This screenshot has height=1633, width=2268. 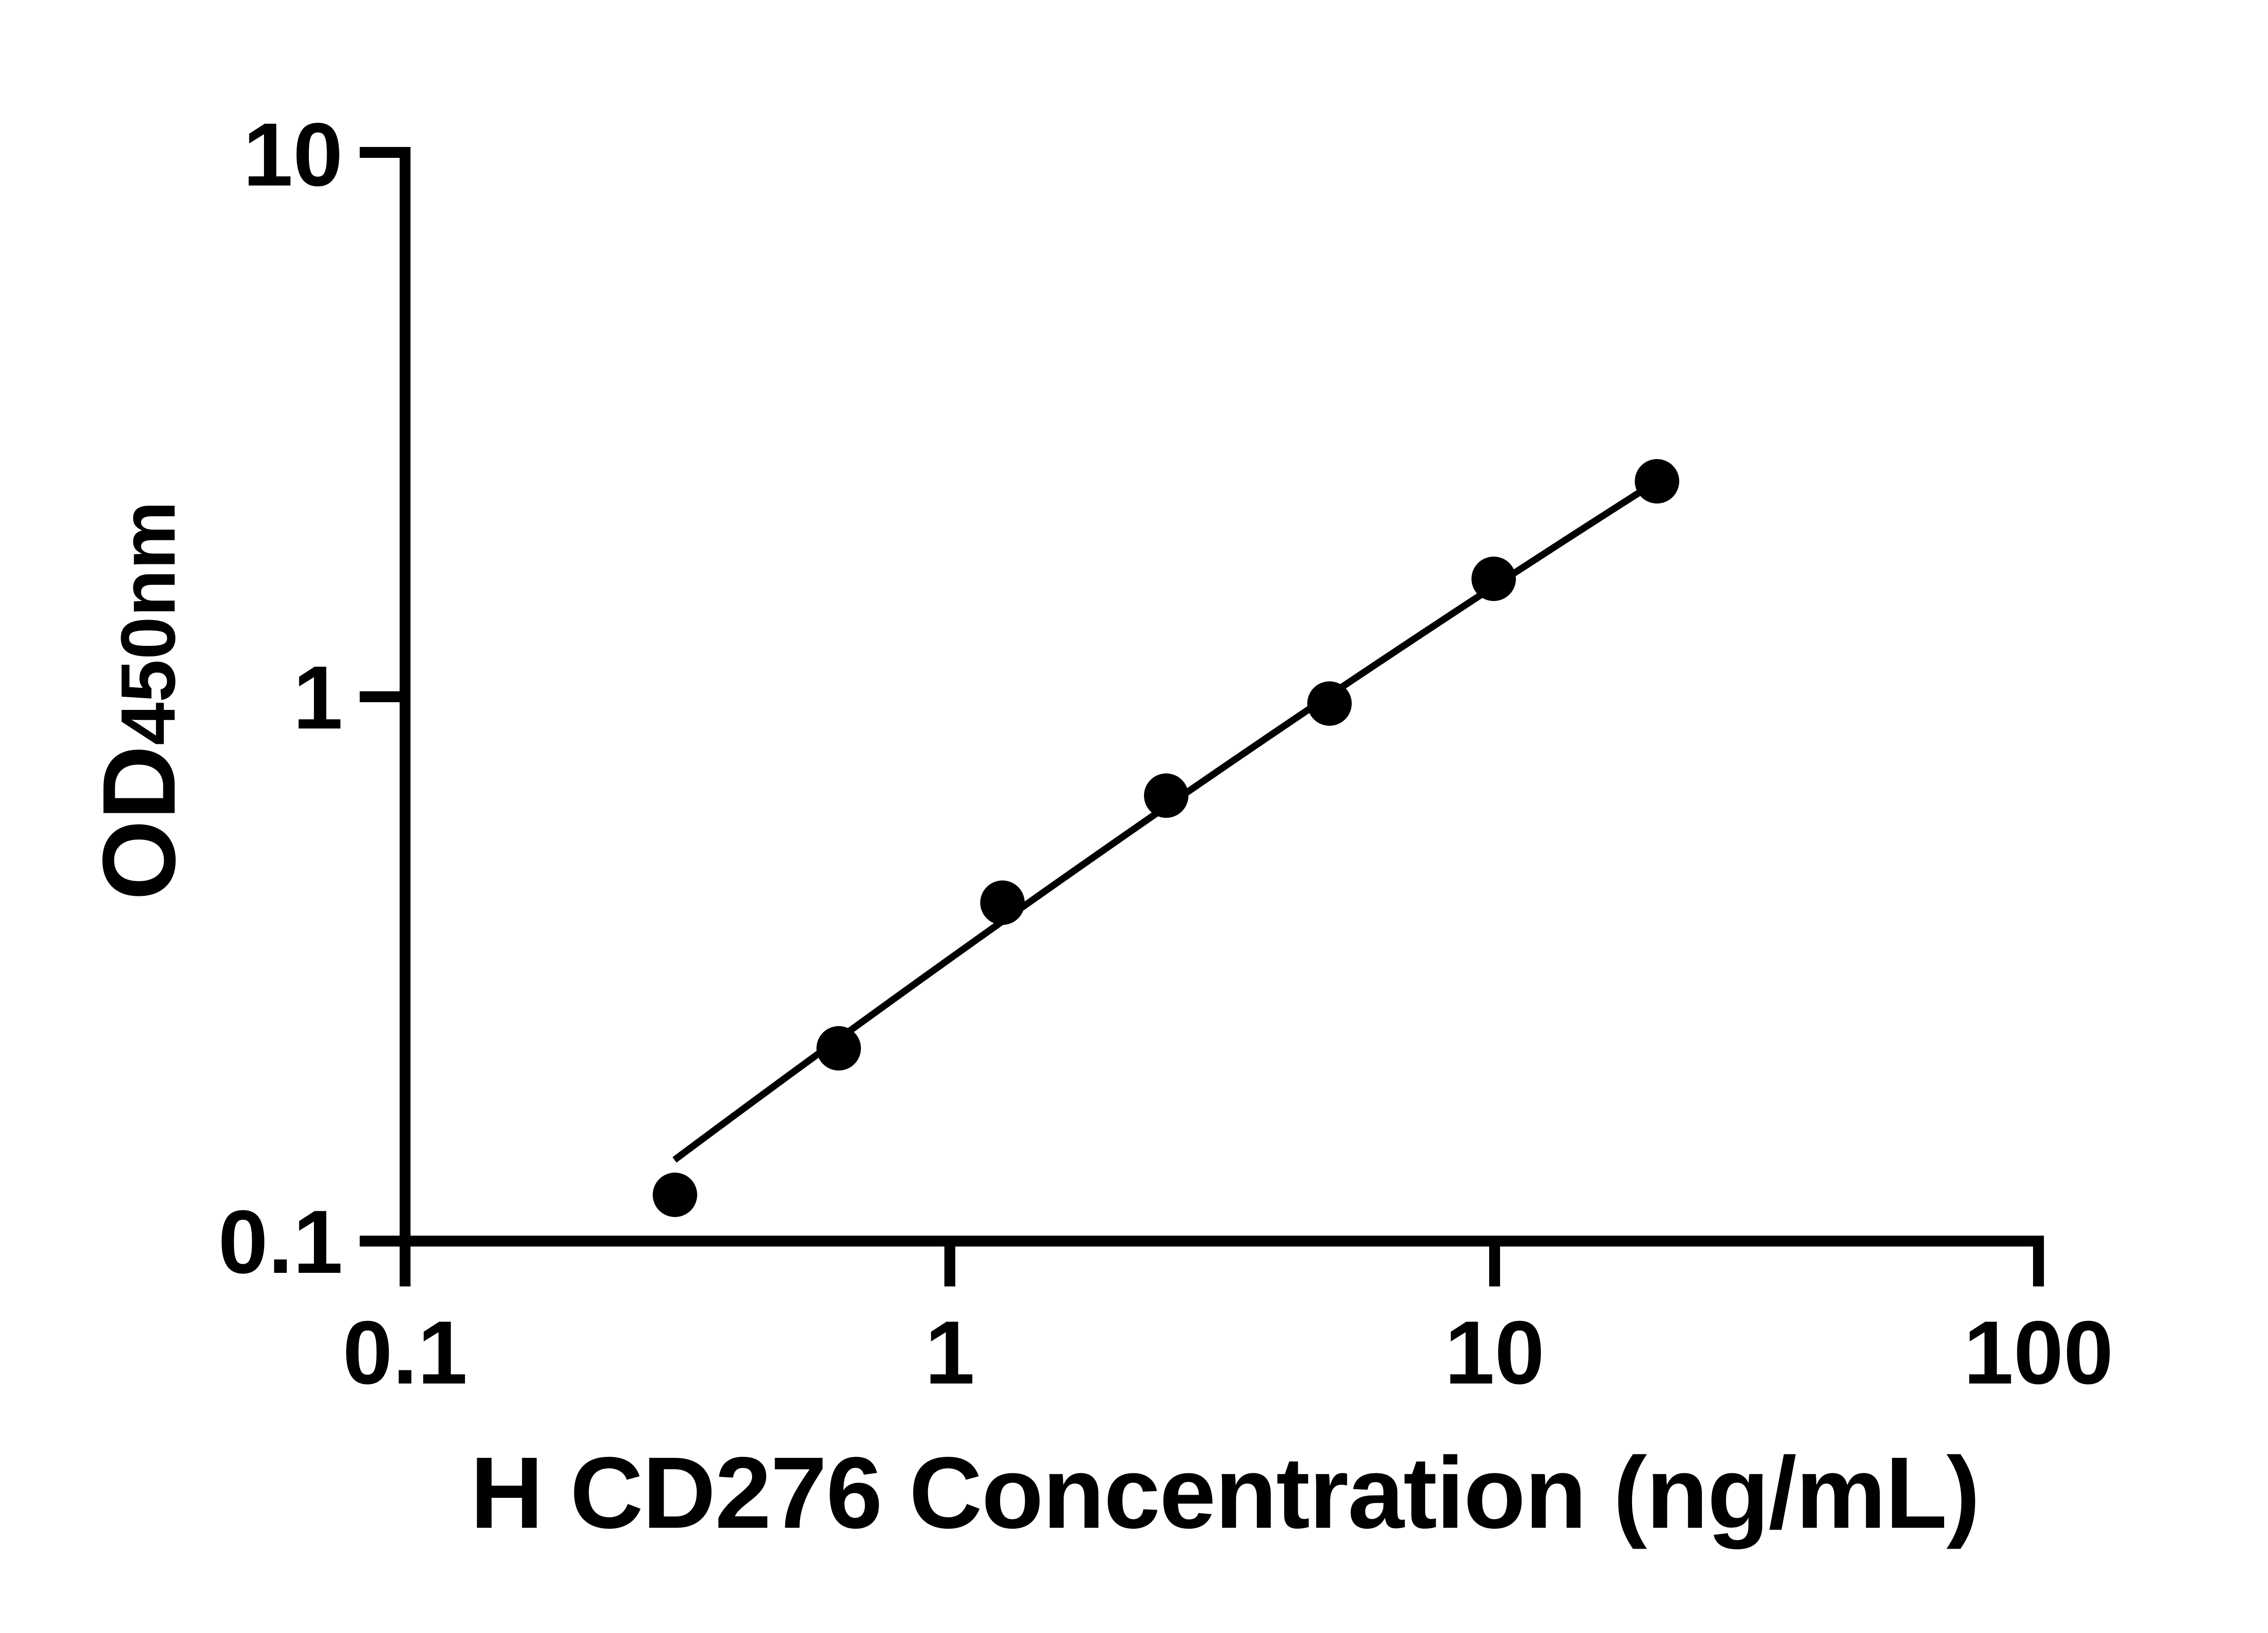 I want to click on svg-text: 100, so click(x=2038, y=1352).